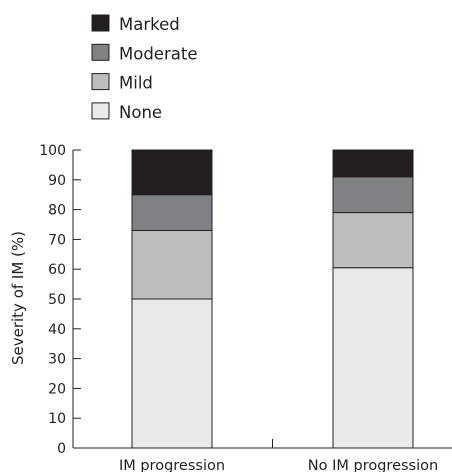 This screenshot has width=452, height=472. Describe the element at coordinates (373, 163) in the screenshot. I see `bar-no-im-progression-marked` at that location.